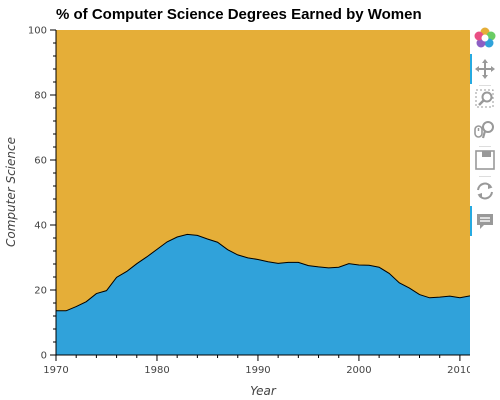  What do you see at coordinates (44, 356) in the screenshot?
I see `y-tick-label: 0` at bounding box center [44, 356].